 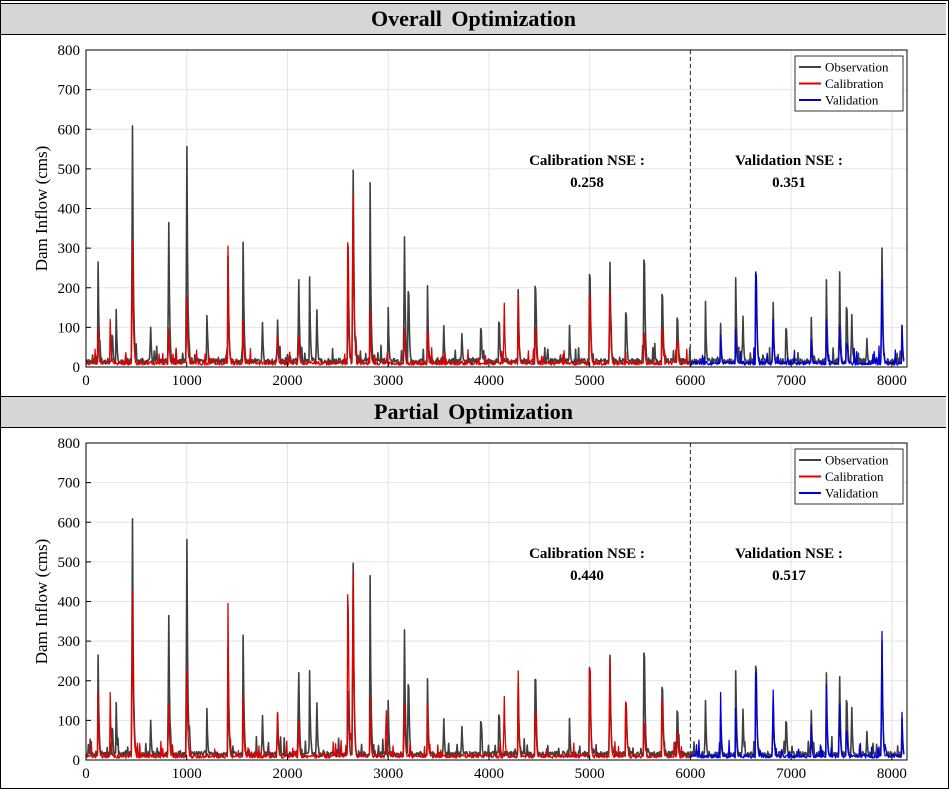 I want to click on panel-title-partial: Partial Optimization, so click(x=473, y=412).